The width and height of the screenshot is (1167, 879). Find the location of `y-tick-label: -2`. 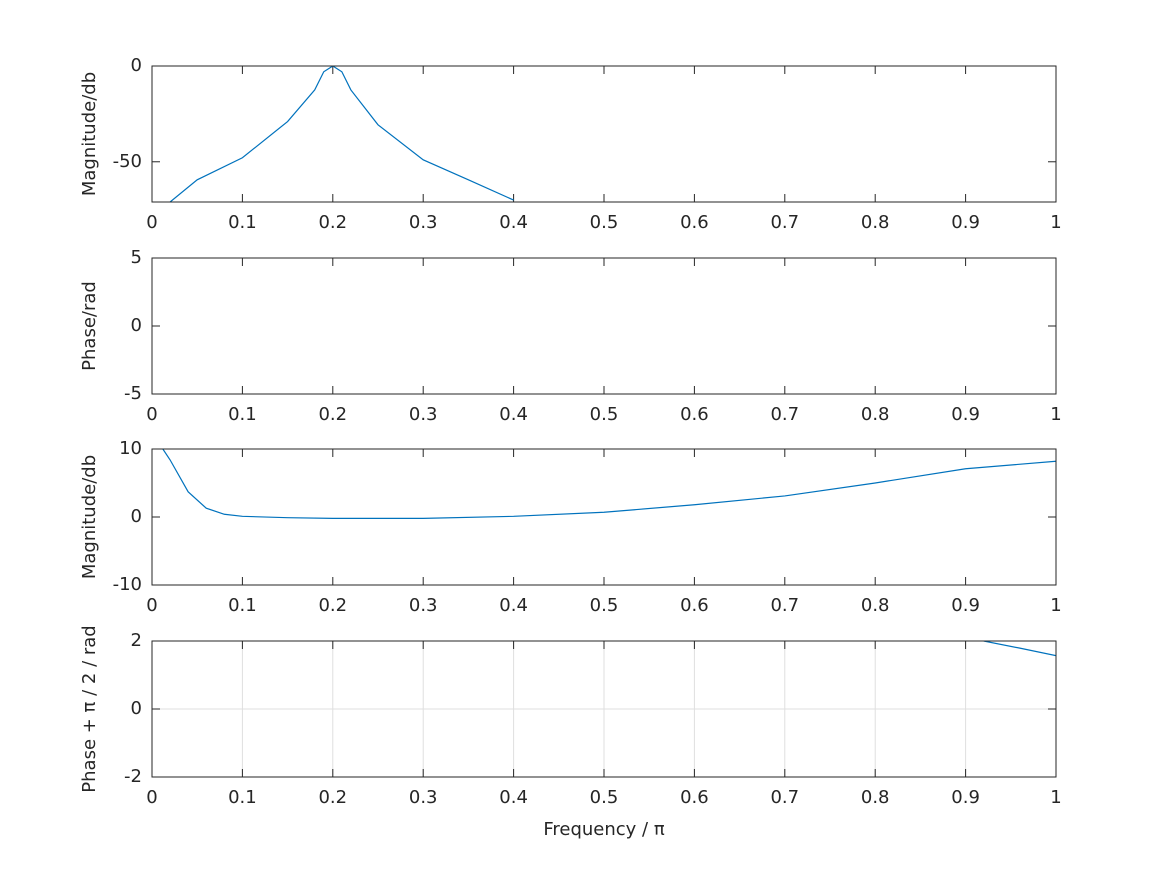

y-tick-label: -2 is located at coordinates (133, 776).